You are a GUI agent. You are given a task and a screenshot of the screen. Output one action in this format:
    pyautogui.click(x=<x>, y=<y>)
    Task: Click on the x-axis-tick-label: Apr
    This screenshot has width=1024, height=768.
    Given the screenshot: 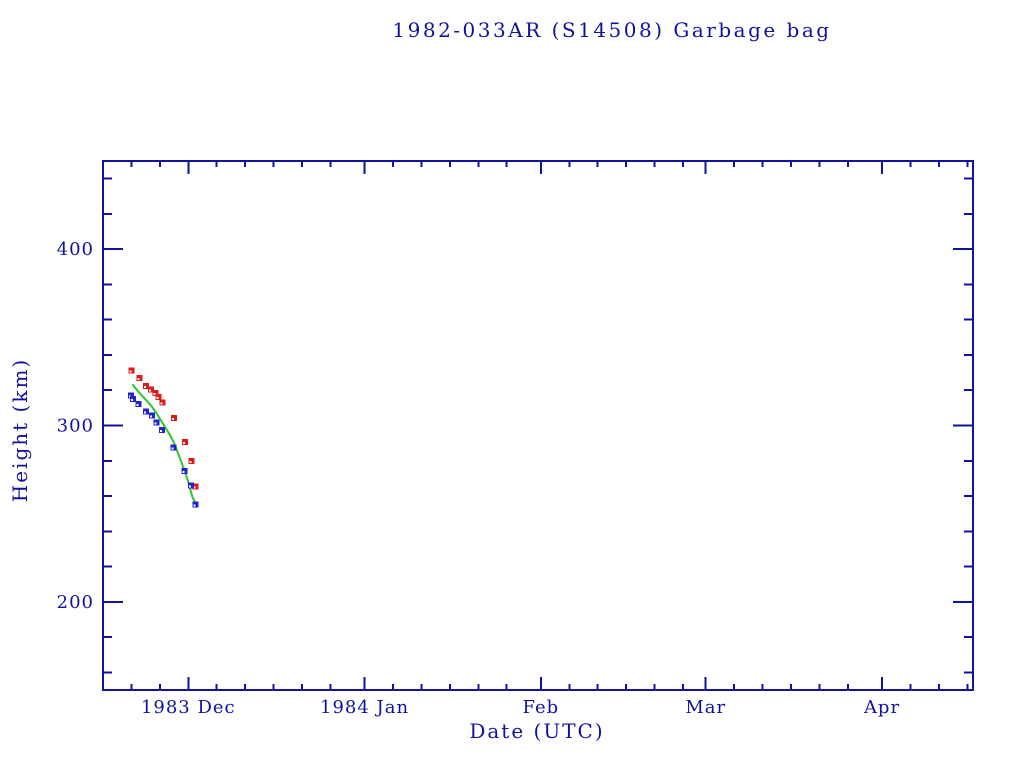 What is the action you would take?
    pyautogui.click(x=881, y=707)
    